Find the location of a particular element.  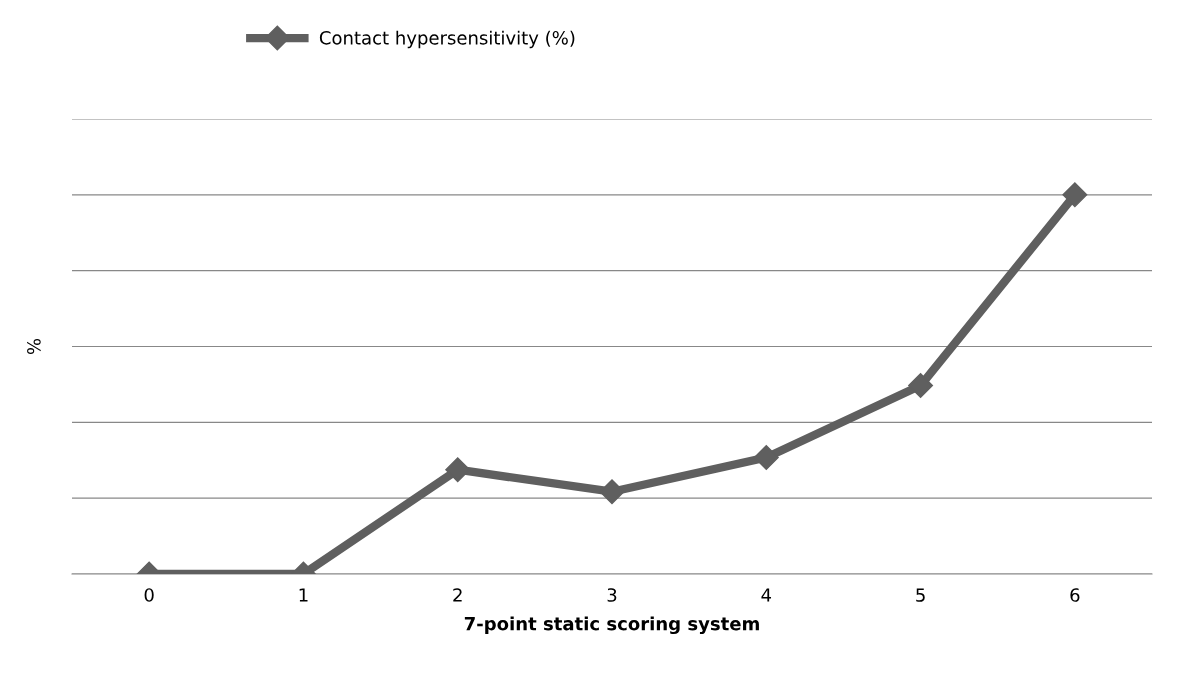

x-axis-title: 7-point static scoring system is located at coordinates (611, 625).